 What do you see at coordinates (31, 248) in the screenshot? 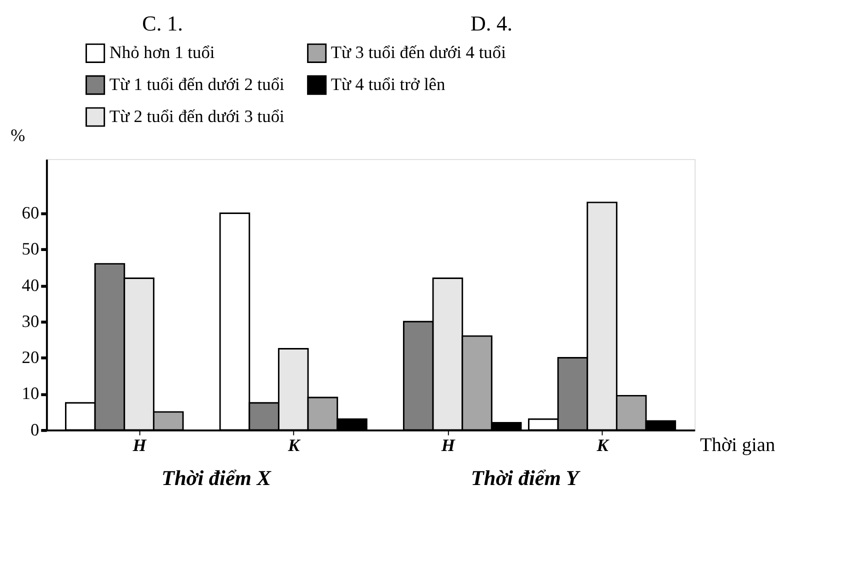
I see `y-tick-label: 50` at bounding box center [31, 248].